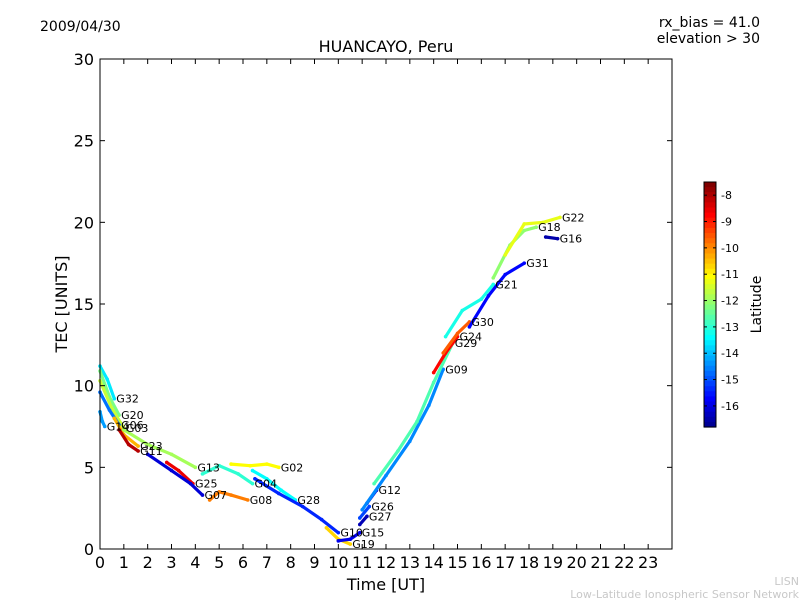 The height and width of the screenshot is (600, 800). Describe the element at coordinates (124, 562) in the screenshot. I see `x-tick-label: 1` at that location.